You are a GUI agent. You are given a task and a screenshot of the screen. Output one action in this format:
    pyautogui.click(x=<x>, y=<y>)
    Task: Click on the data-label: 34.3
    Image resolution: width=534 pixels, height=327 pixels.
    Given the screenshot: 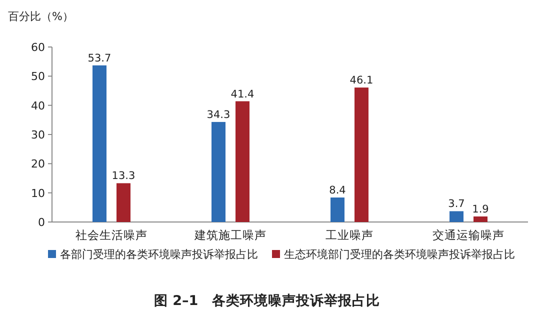 What is the action you would take?
    pyautogui.click(x=218, y=114)
    